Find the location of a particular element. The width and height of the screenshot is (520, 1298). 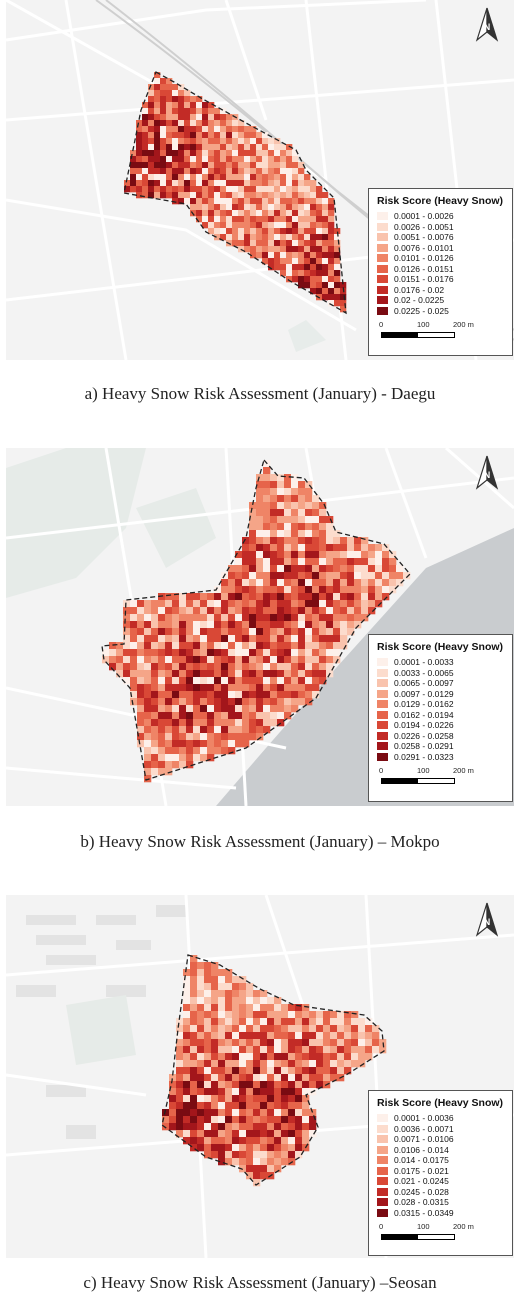

study-area-boundary-mokpo is located at coordinates (256, 619).